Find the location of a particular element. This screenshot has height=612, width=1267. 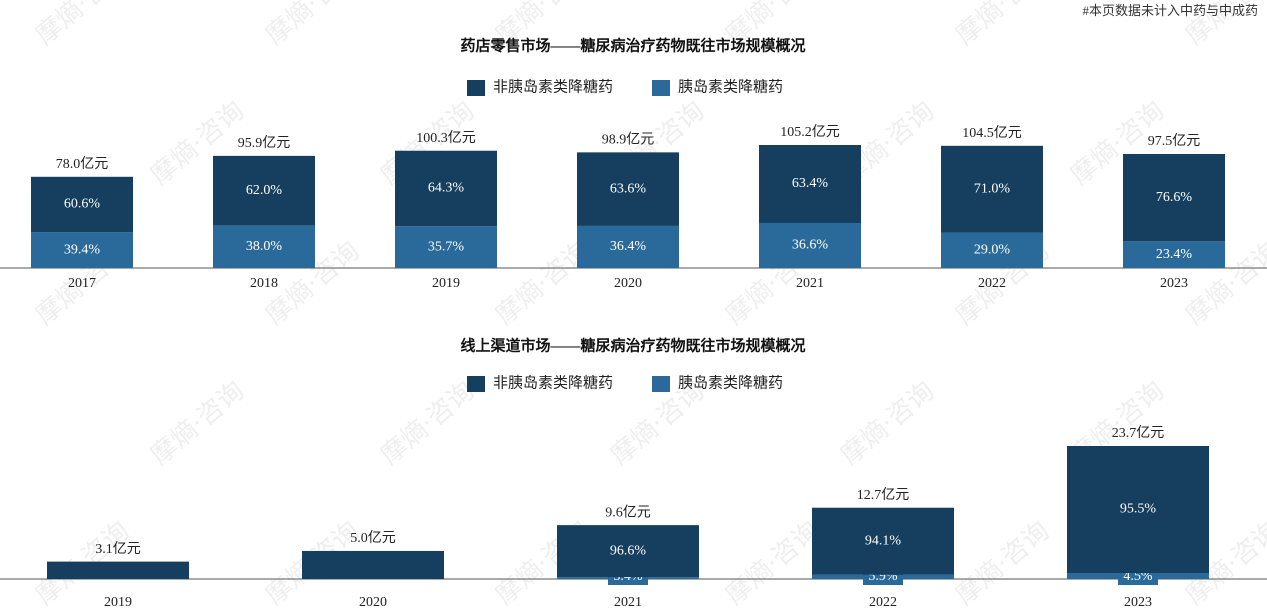

segment-label: 63.4% is located at coordinates (810, 183).